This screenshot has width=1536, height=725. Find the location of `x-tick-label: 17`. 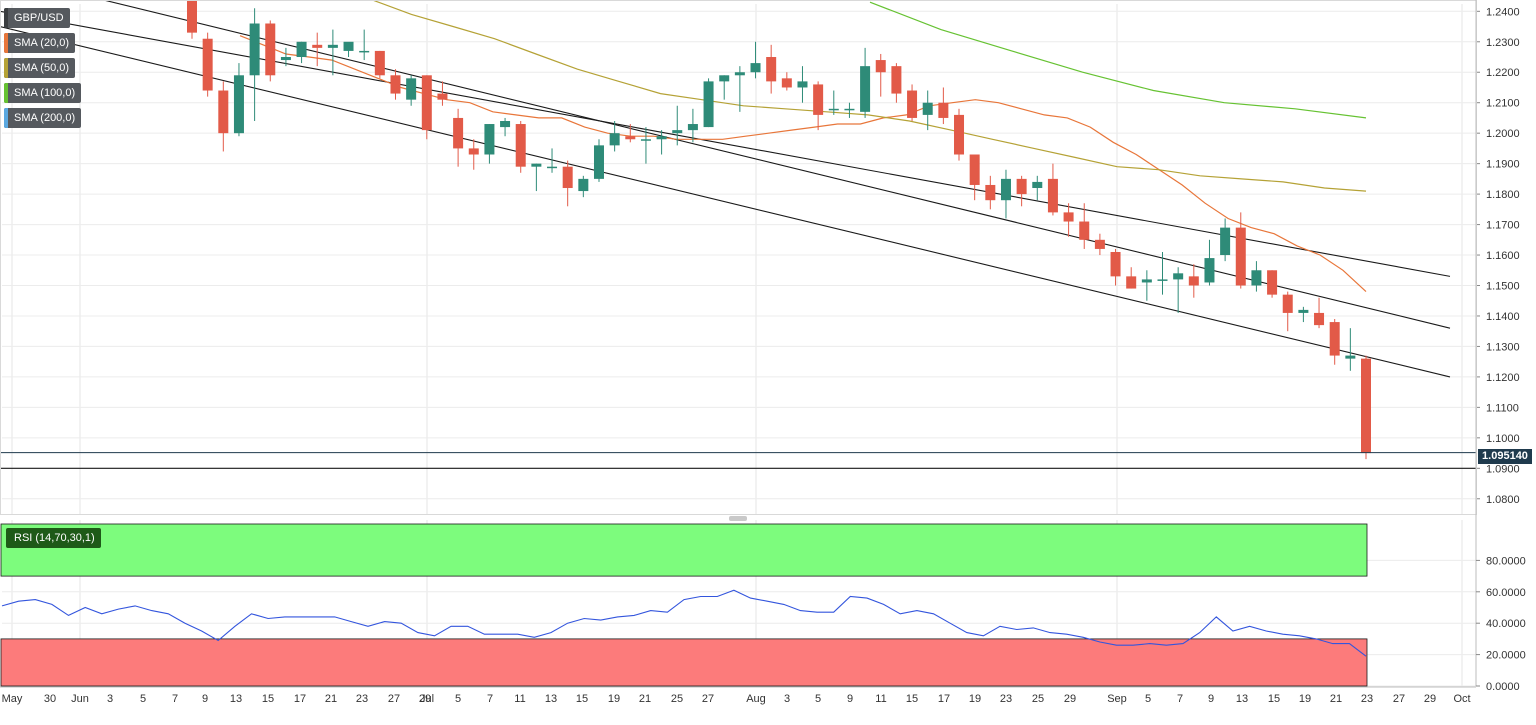

x-tick-label: 17 is located at coordinates (300, 699).